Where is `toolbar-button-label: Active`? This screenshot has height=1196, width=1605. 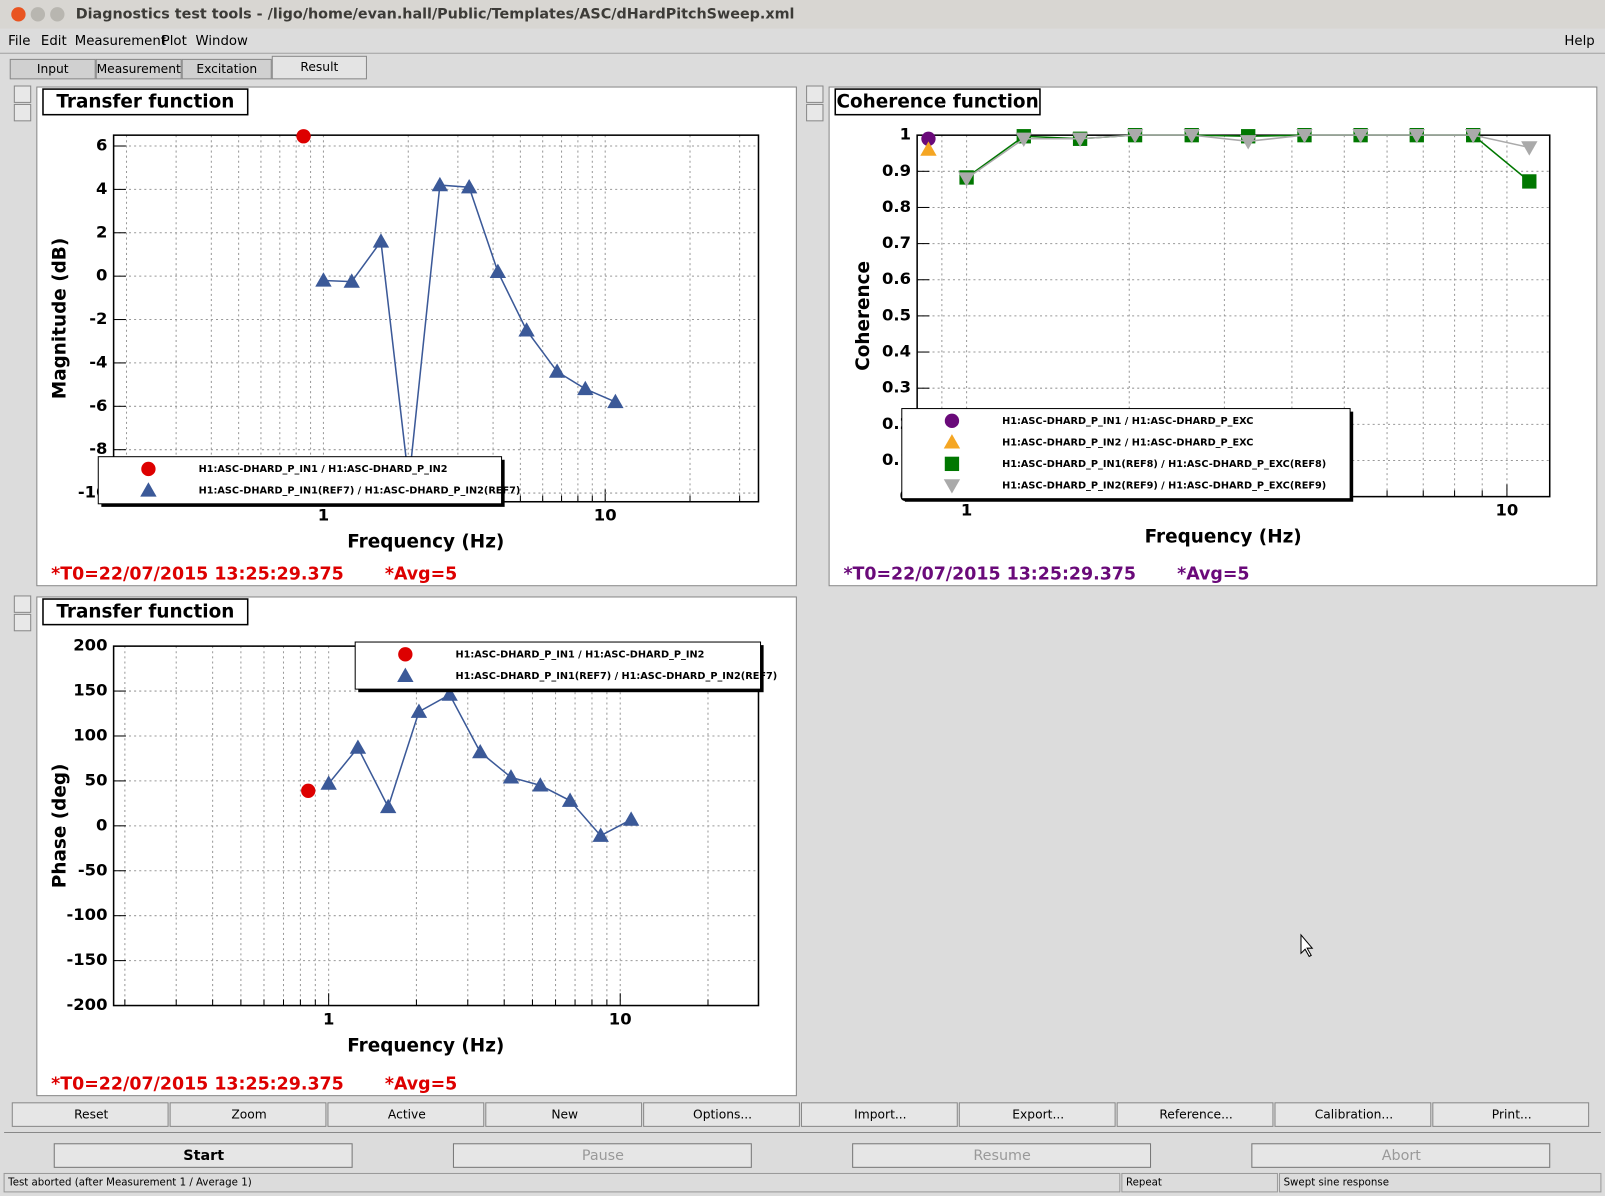
toolbar-button-label: Active is located at coordinates (407, 1115).